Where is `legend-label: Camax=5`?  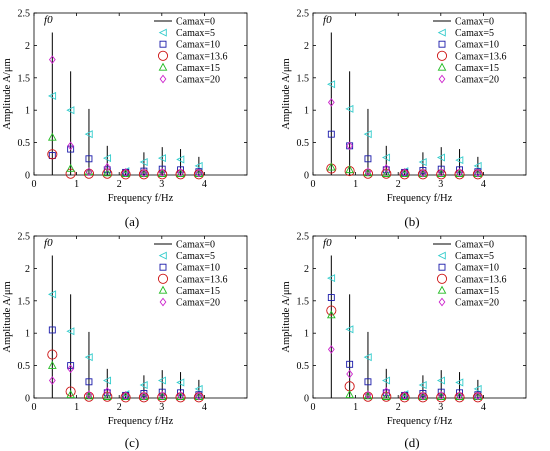
legend-label: Camax=5 is located at coordinates (195, 33).